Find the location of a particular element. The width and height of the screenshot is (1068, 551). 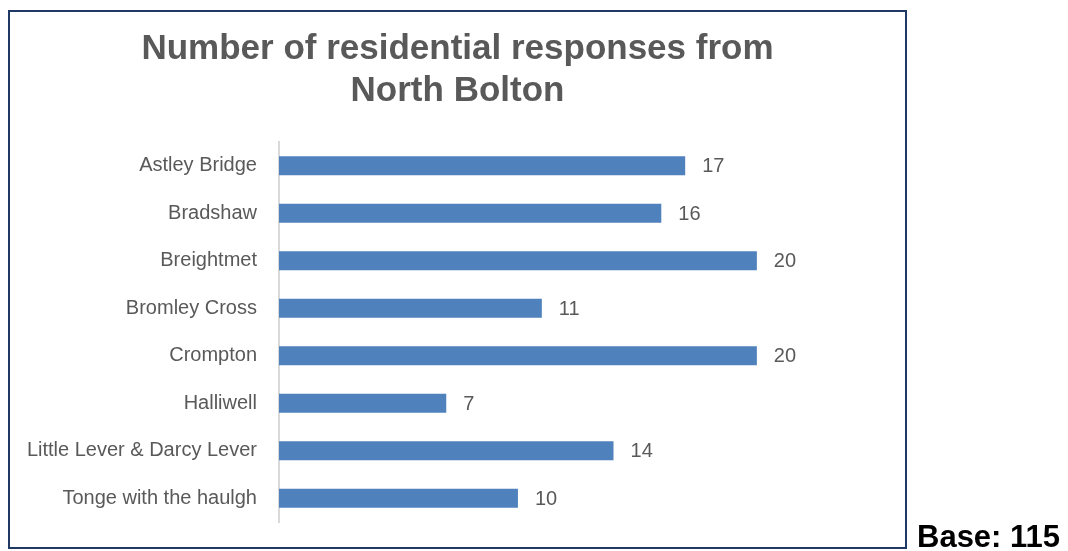

data-label: 11 is located at coordinates (569, 307).